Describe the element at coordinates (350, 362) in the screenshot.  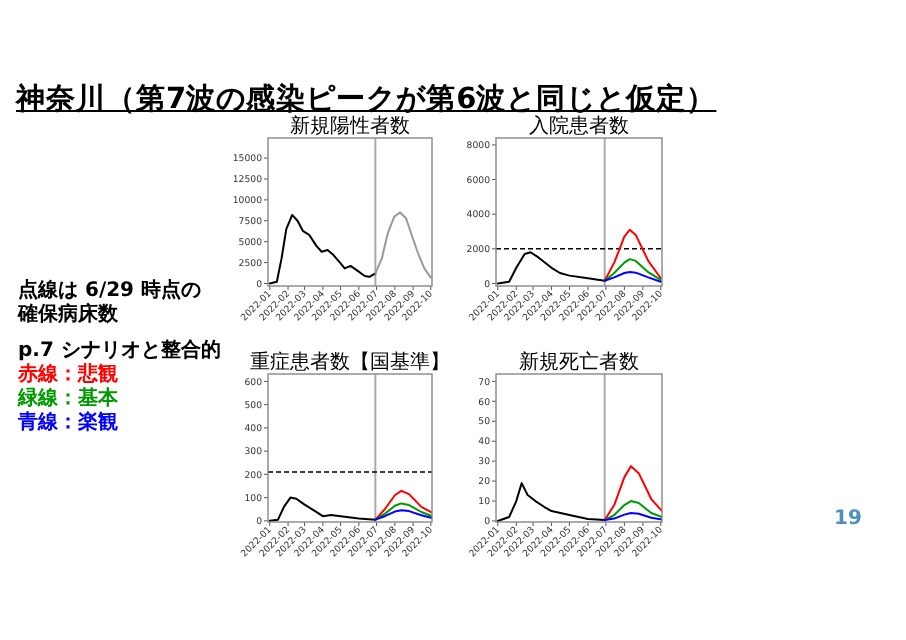
I see `chart-title: 重症患者数【国基準】` at that location.